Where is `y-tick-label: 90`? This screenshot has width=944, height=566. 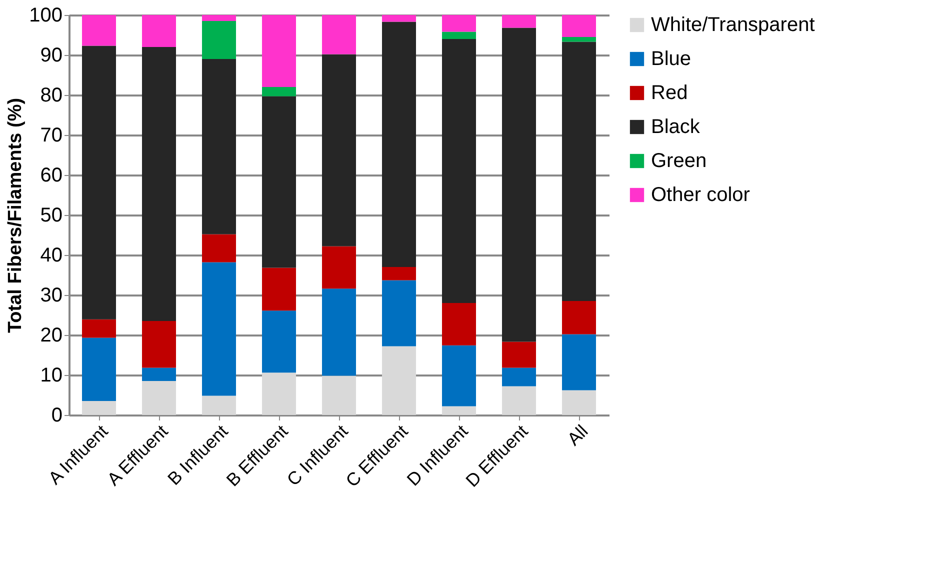
y-tick-label: 90 is located at coordinates (51, 55).